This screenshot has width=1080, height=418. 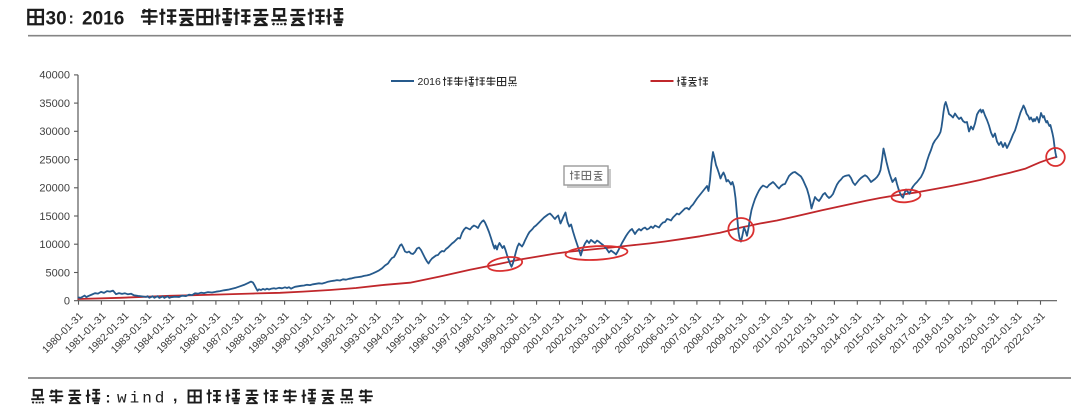 What do you see at coordinates (67, 302) in the screenshot?
I see `svg-text: 0` at bounding box center [67, 302].